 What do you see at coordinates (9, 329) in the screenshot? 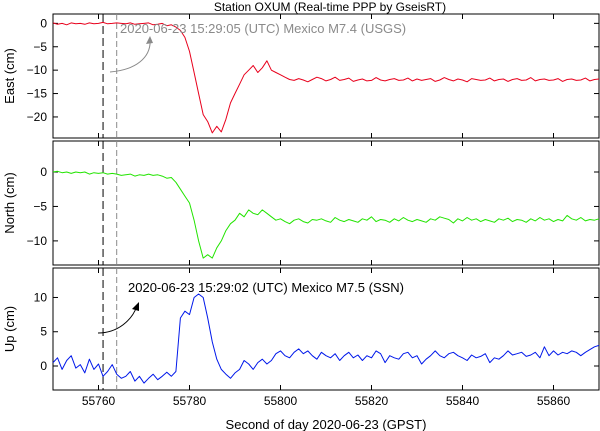
I see `y-axis-label: Up (cm)` at bounding box center [9, 329].